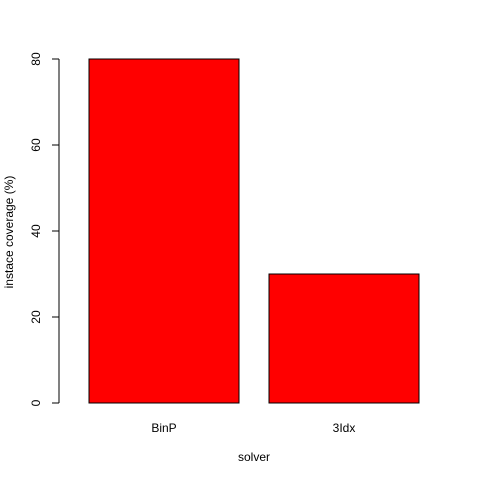  What do you see at coordinates (36, 231) in the screenshot?
I see `y-tick-label: 40` at bounding box center [36, 231].